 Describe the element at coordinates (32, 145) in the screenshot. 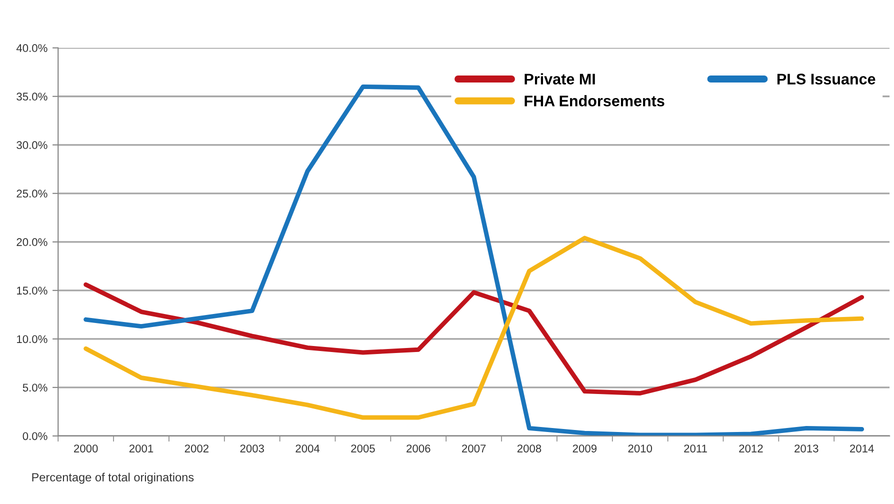

I see `y-tick-label: 30.0%` at that location.